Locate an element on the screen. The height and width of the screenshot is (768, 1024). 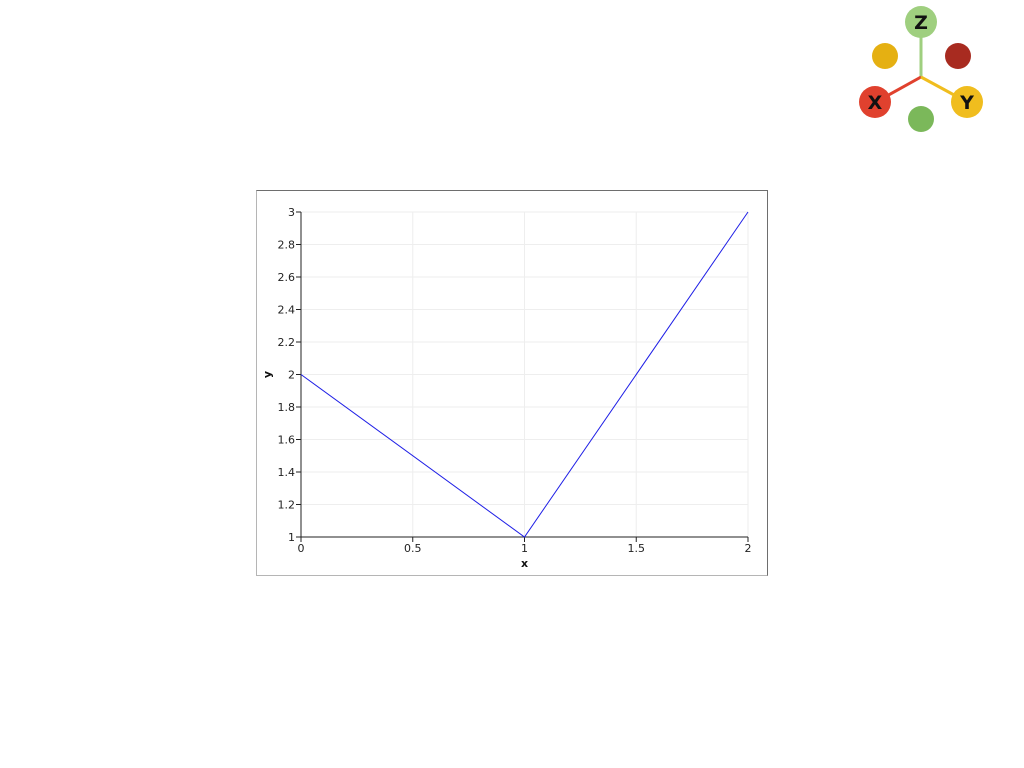
z-axis-dot is located at coordinates (921, 22).